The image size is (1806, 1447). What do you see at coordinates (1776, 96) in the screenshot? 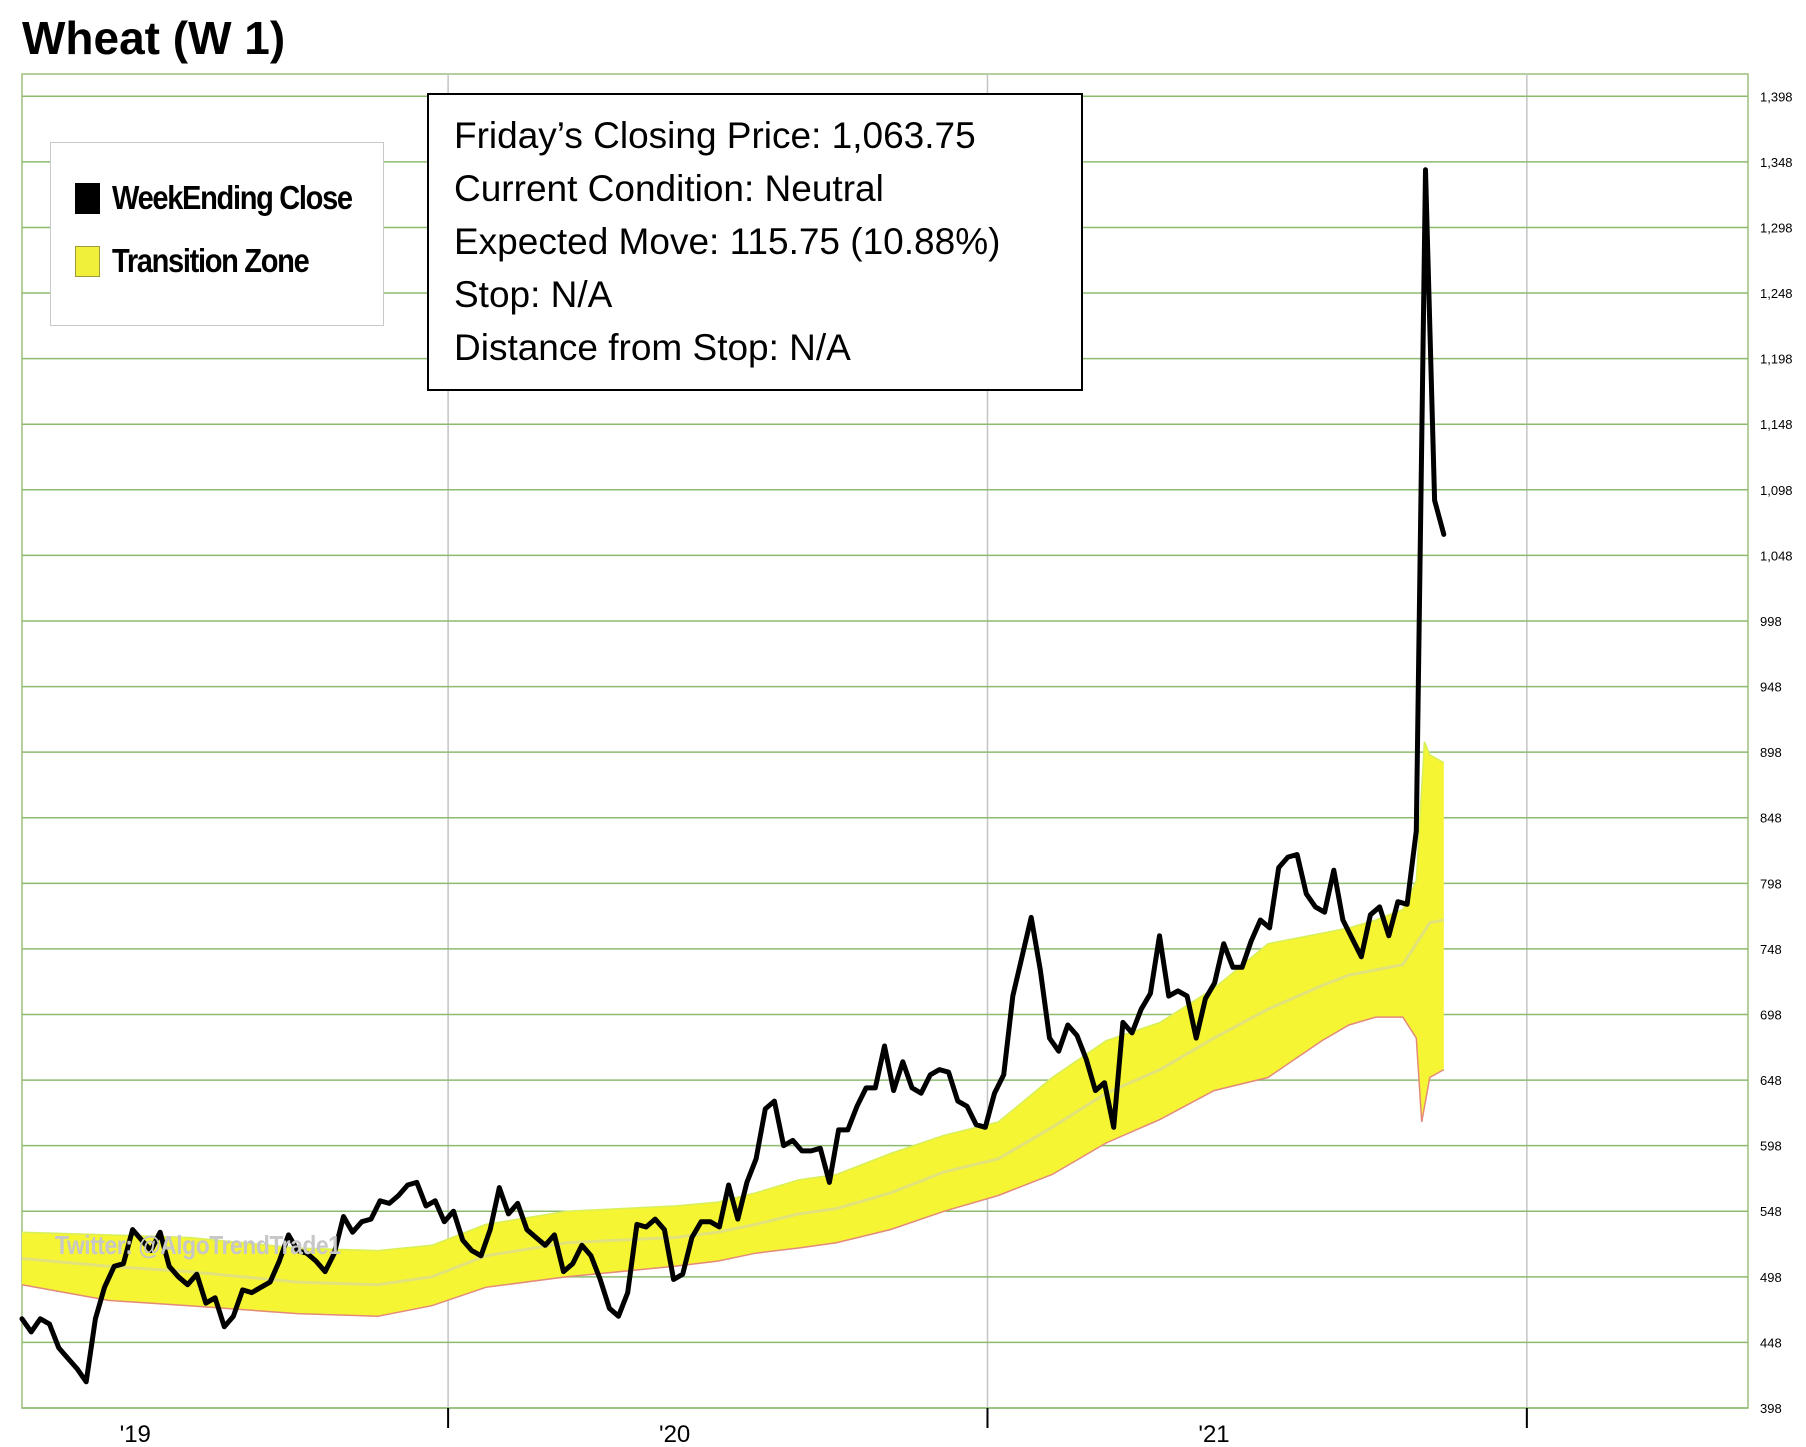
I see `y-tick-label-1398: 1,398` at bounding box center [1776, 96].